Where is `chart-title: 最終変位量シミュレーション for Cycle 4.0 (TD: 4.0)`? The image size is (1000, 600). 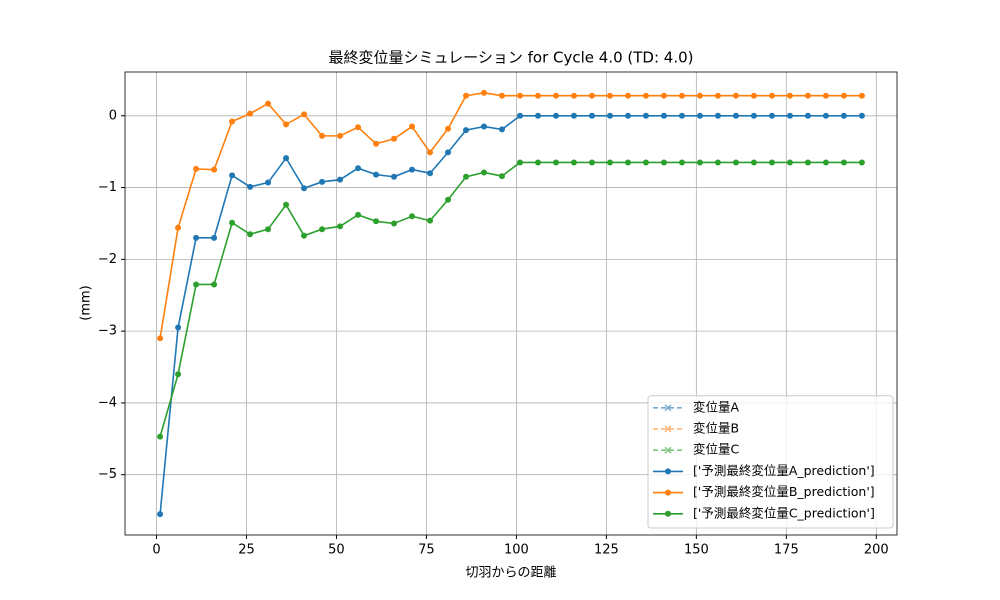
chart-title: 最終変位量シミュレーション for Cycle 4.0 (TD: 4.0) is located at coordinates (510, 58).